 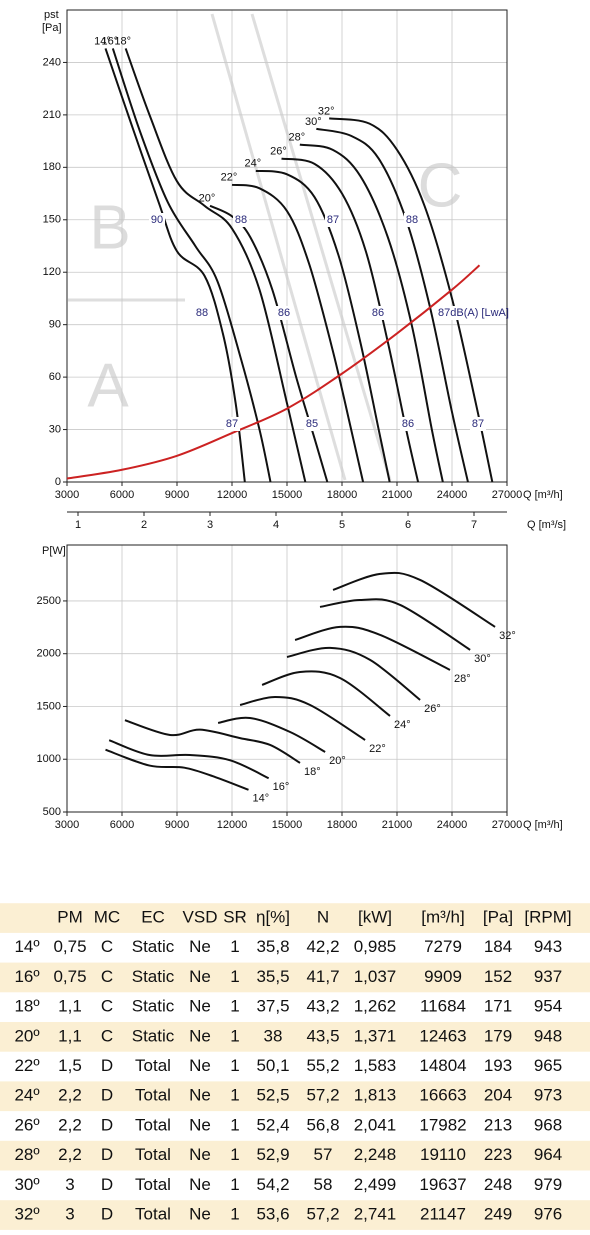 I want to click on table-cell: 20º, so click(x=26, y=1035).